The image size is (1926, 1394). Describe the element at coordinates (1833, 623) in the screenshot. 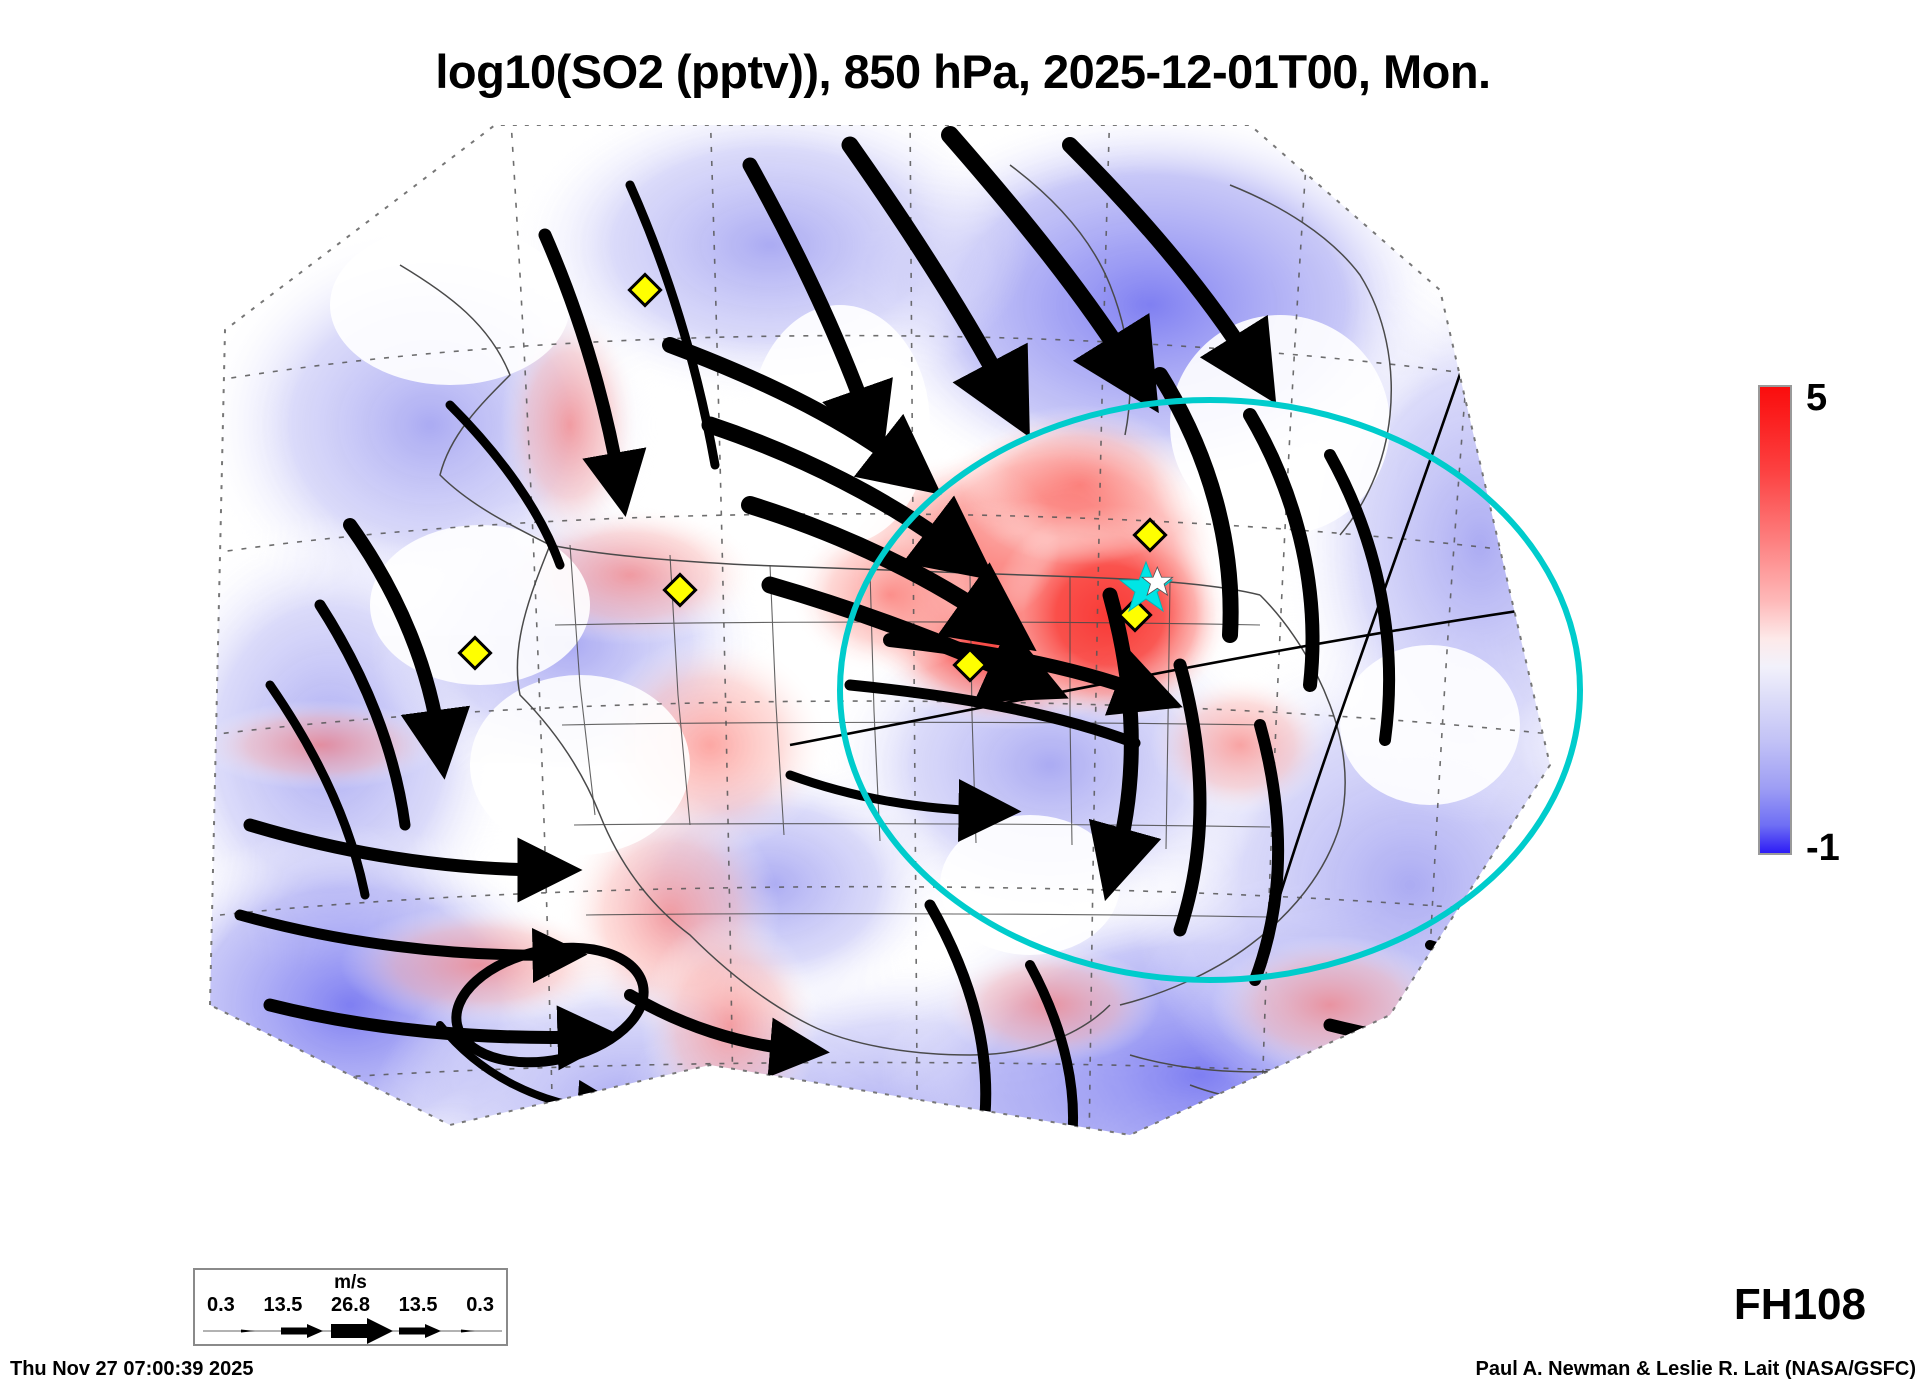

I see `colorbar: 5 -1` at that location.